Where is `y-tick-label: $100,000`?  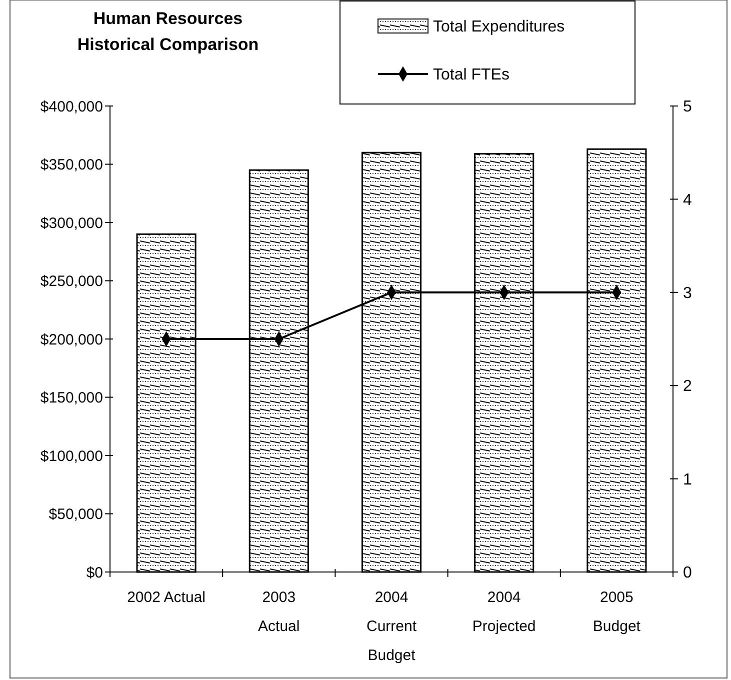 y-tick-label: $100,000 is located at coordinates (71, 456).